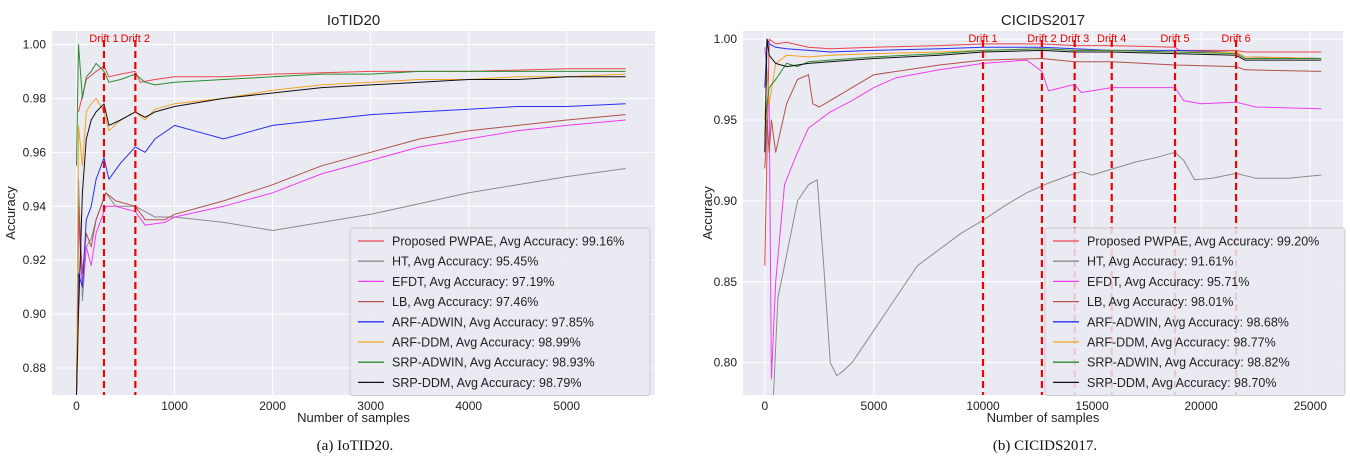 This screenshot has width=1350, height=462. Describe the element at coordinates (1074, 39) in the screenshot. I see `drift-label-3: Drift 3` at that location.